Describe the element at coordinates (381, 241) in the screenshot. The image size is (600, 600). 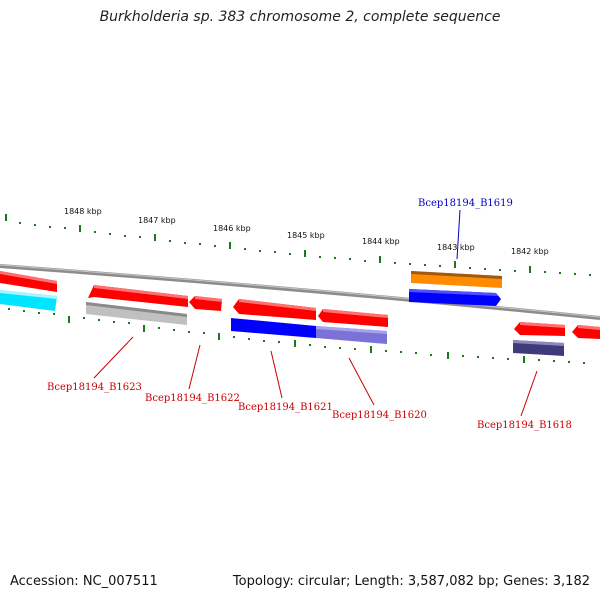
I see `scale-label-1844: 1844 kbp` at that location.